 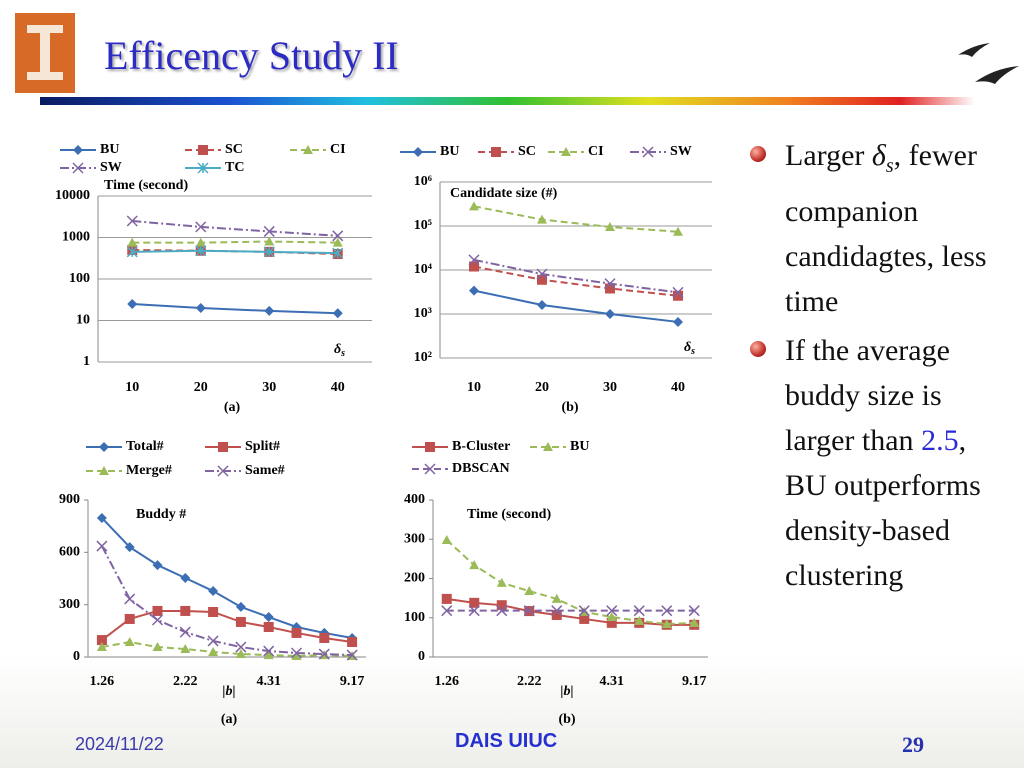 I want to click on legend-label: SC, so click(x=527, y=151).